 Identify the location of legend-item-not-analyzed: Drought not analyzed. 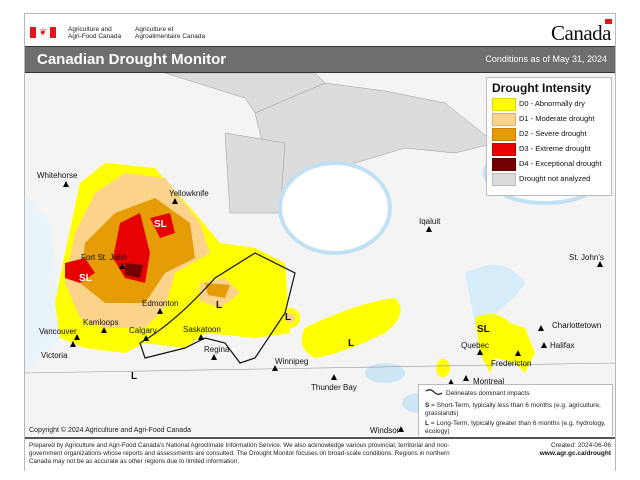
(551, 179).